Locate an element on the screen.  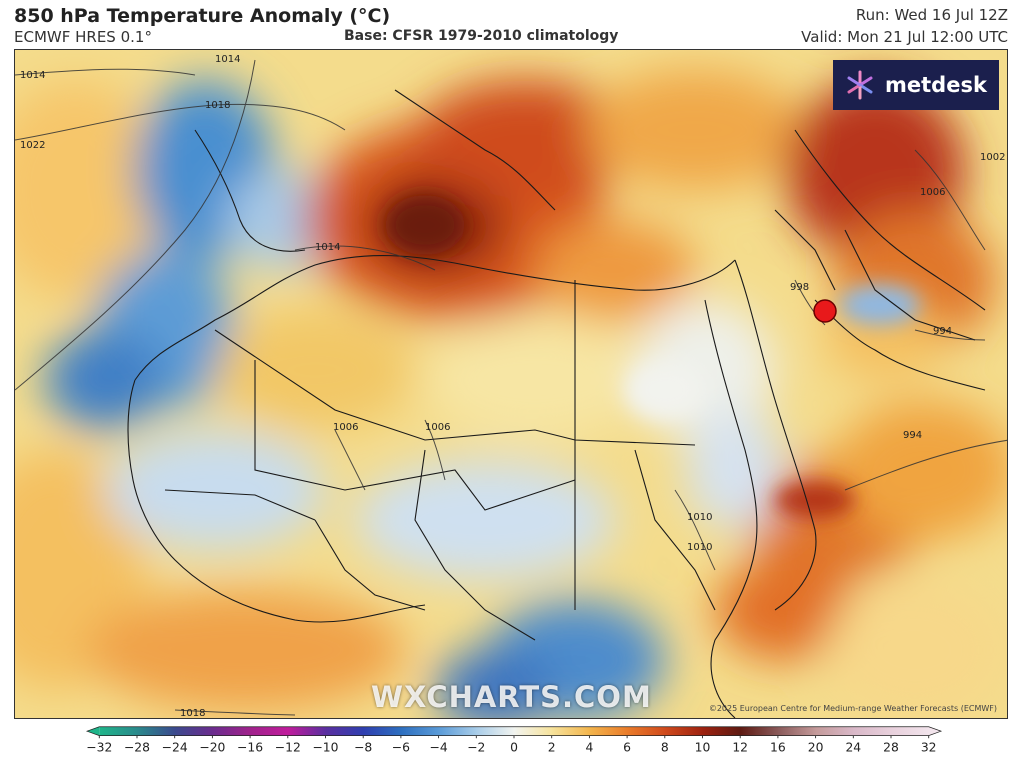
colorbar-left-arrow is located at coordinates (93, 731).